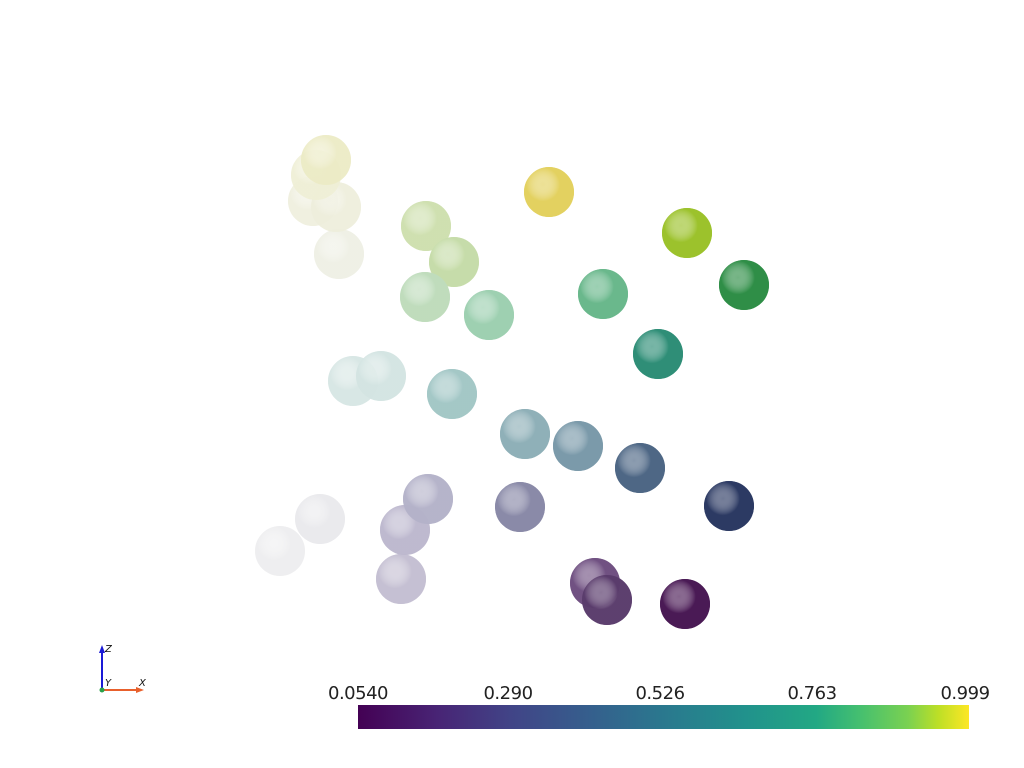 The width and height of the screenshot is (1024, 768). What do you see at coordinates (108, 649) in the screenshot?
I see `z-axis-label: Z` at bounding box center [108, 649].